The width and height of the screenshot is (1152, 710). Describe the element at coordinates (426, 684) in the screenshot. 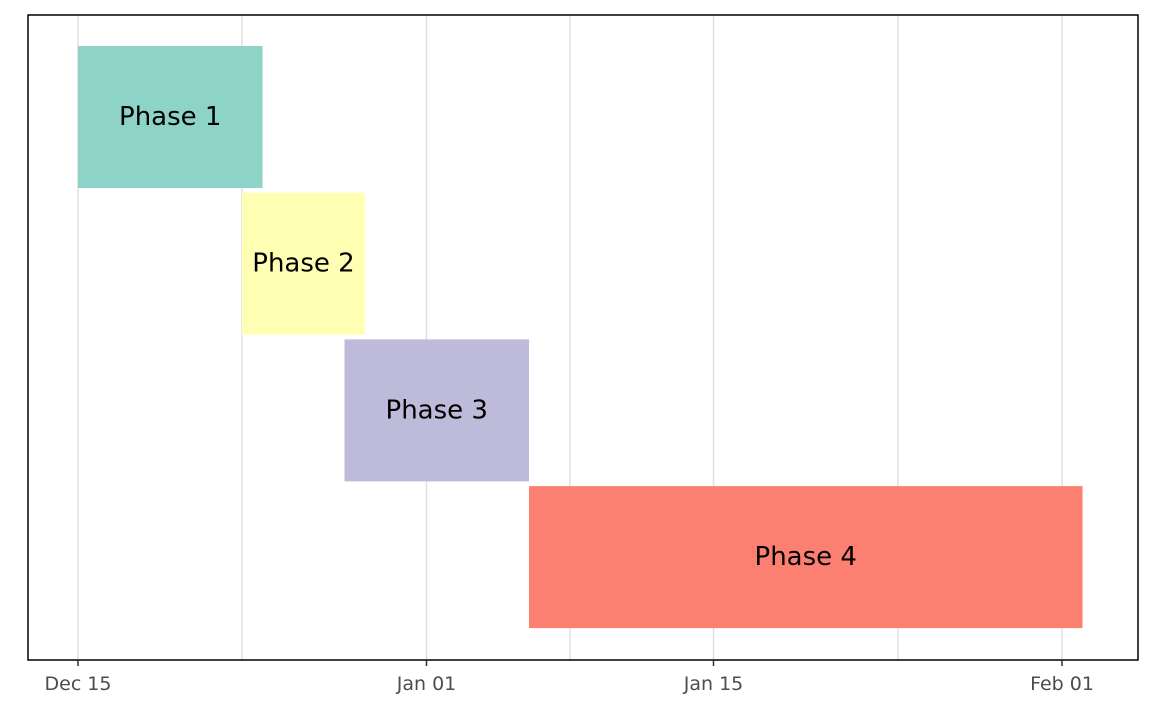

I see `x-tick-label: Jan 01` at that location.